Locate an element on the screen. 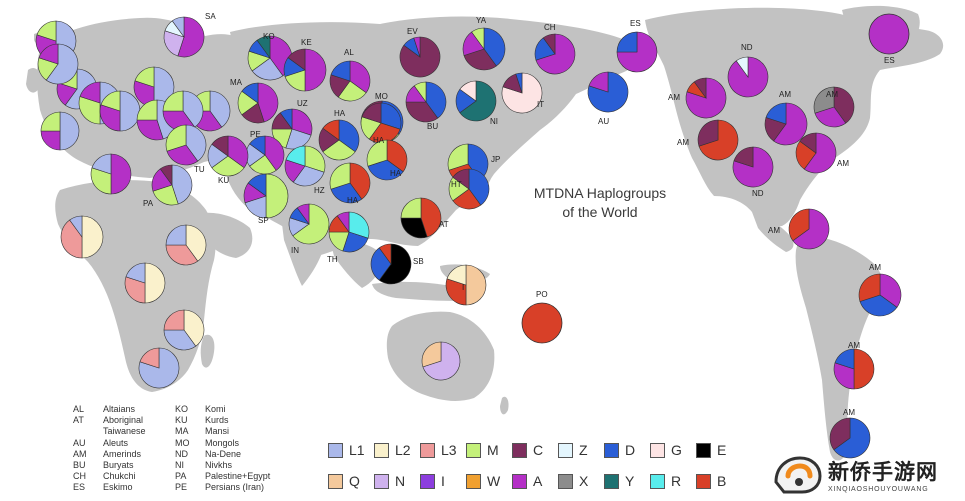 The image size is (965, 501). legend-item-L2: L2 is located at coordinates (397, 450).